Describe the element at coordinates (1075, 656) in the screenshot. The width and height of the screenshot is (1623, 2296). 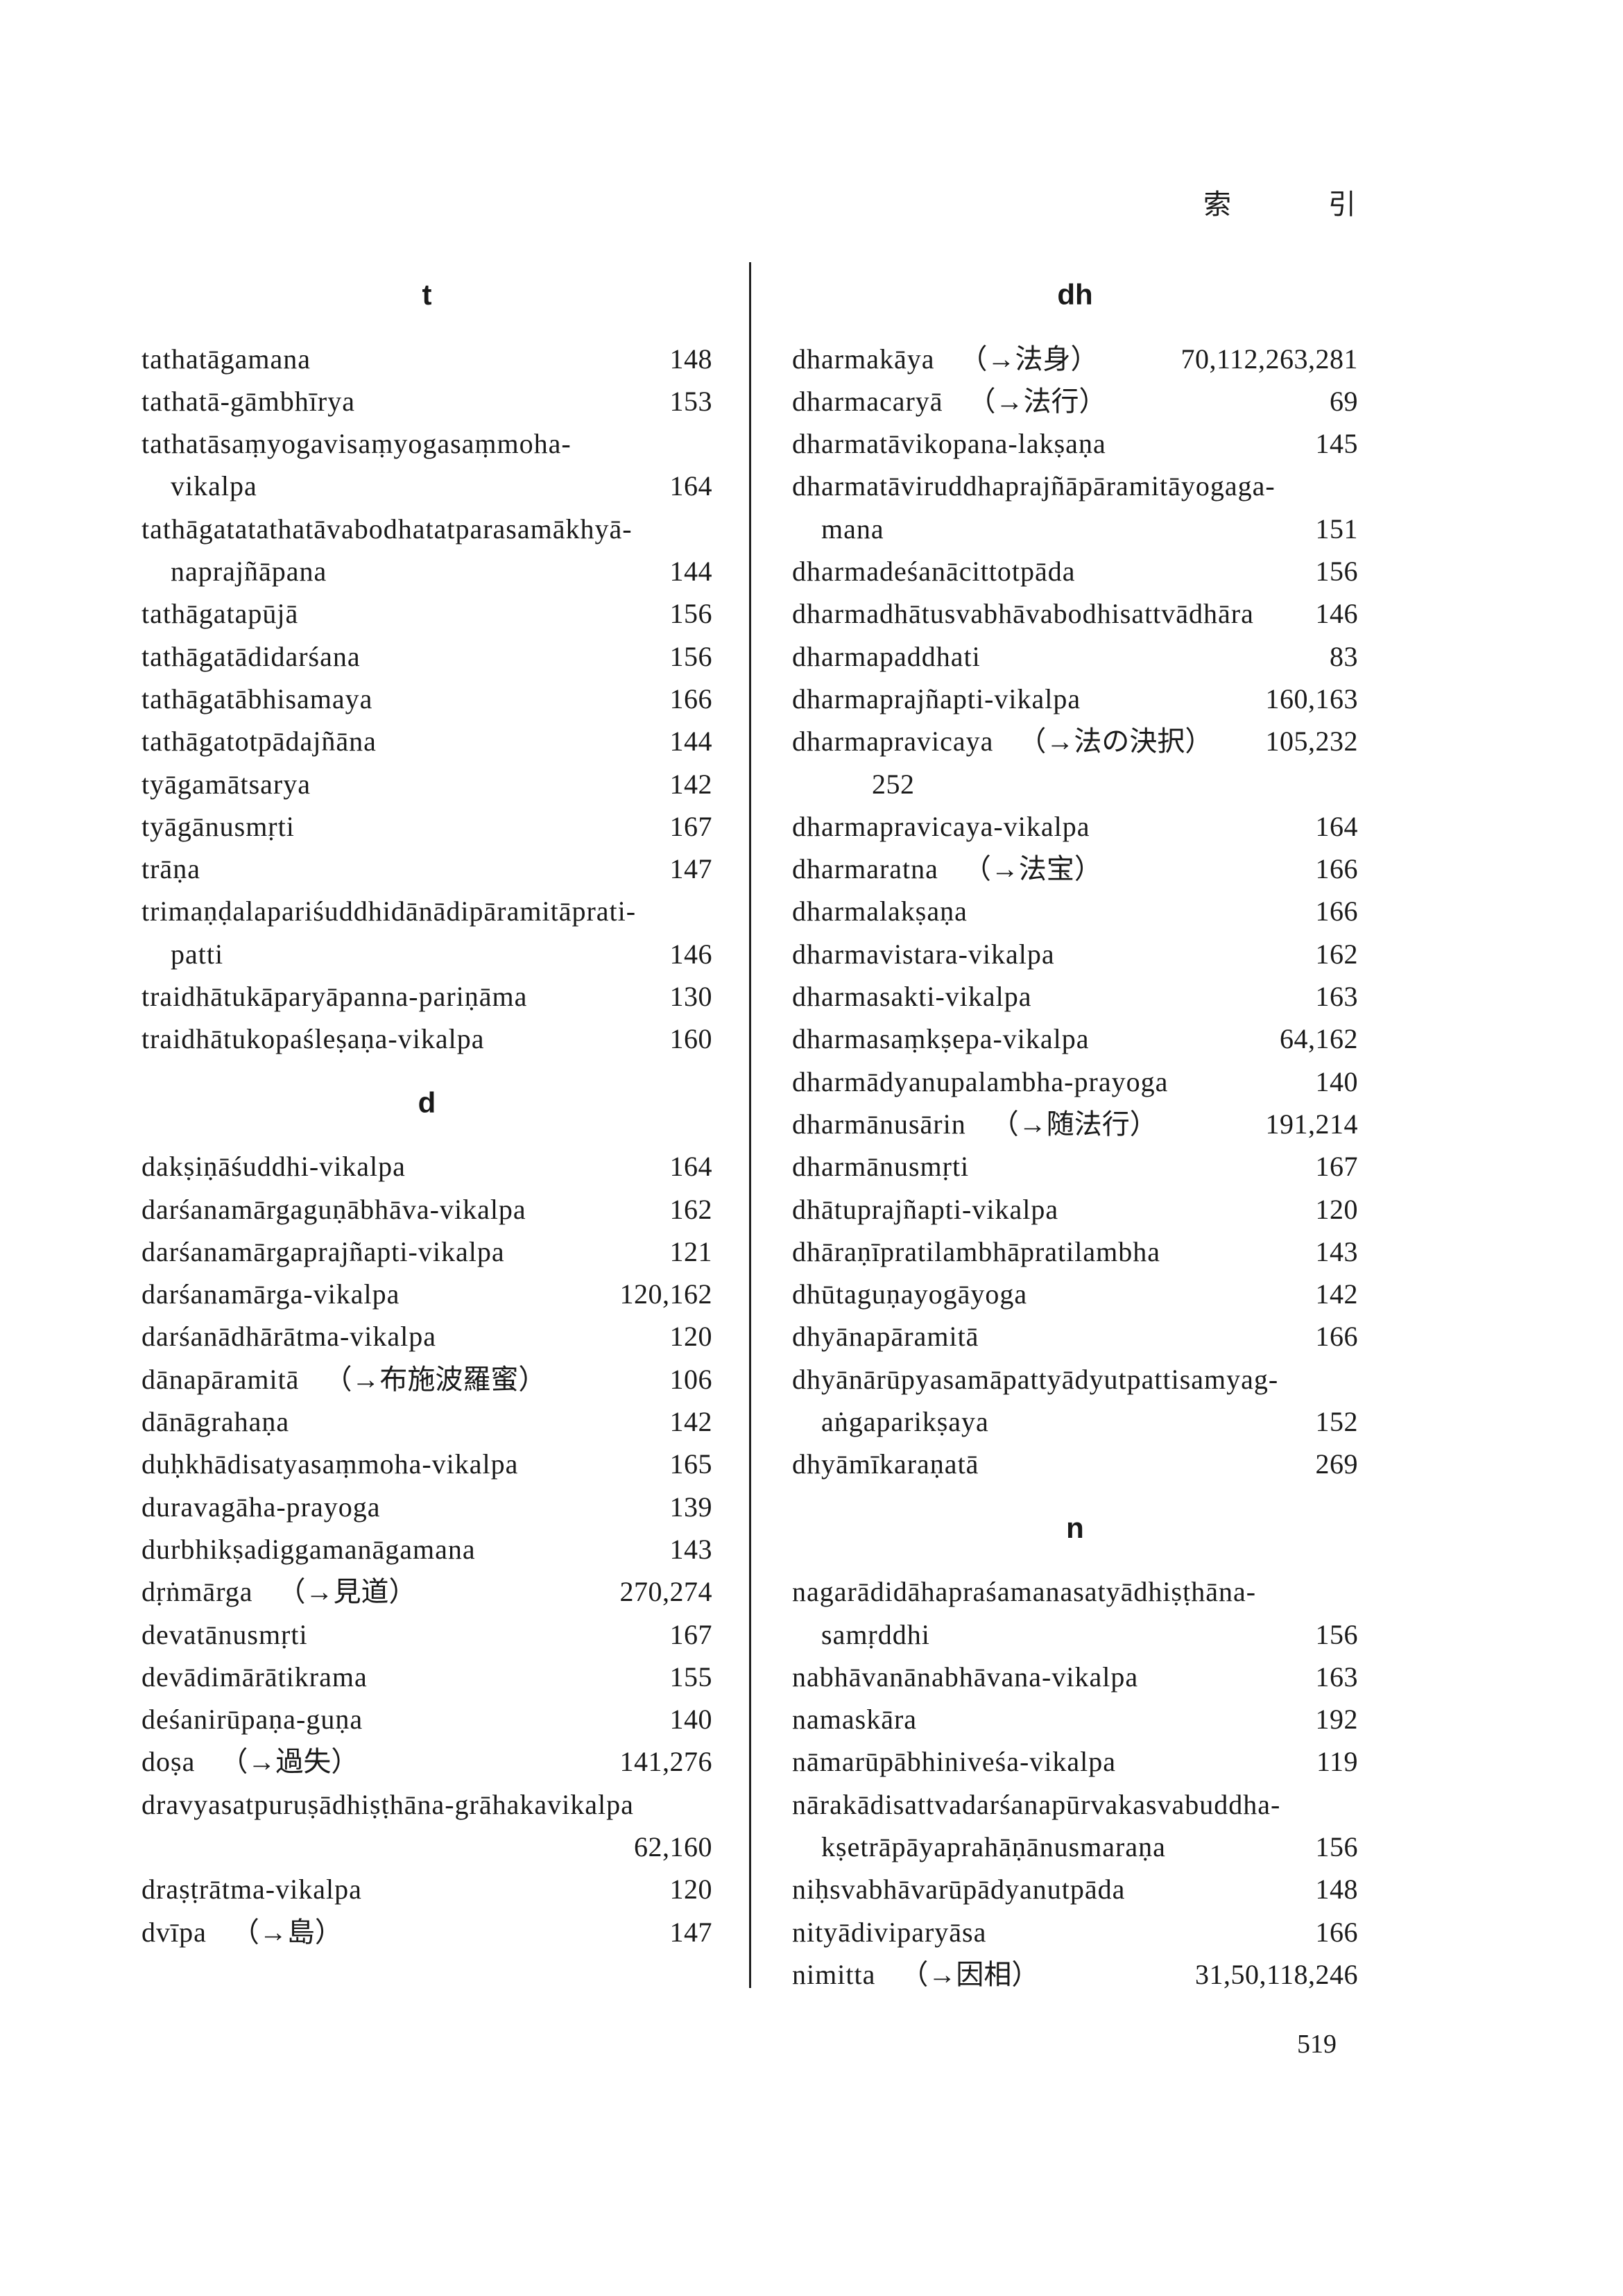
I see `index-entry: dharmapaddhati 83` at that location.